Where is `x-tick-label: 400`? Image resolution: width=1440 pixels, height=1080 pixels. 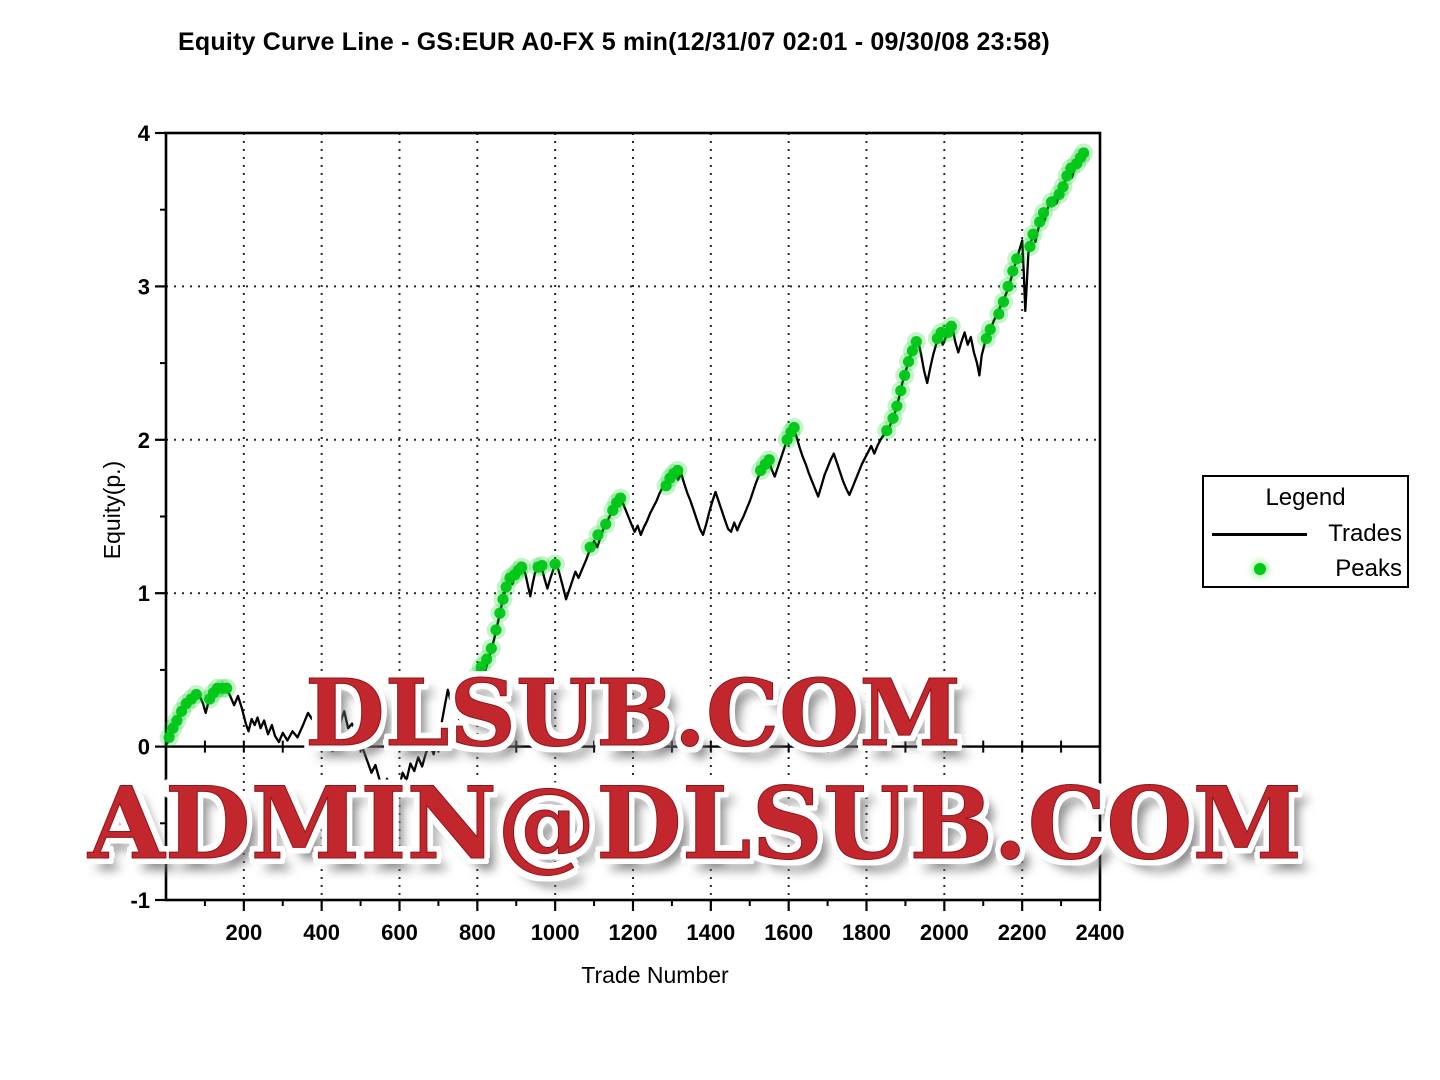
x-tick-label: 400 is located at coordinates (321, 932).